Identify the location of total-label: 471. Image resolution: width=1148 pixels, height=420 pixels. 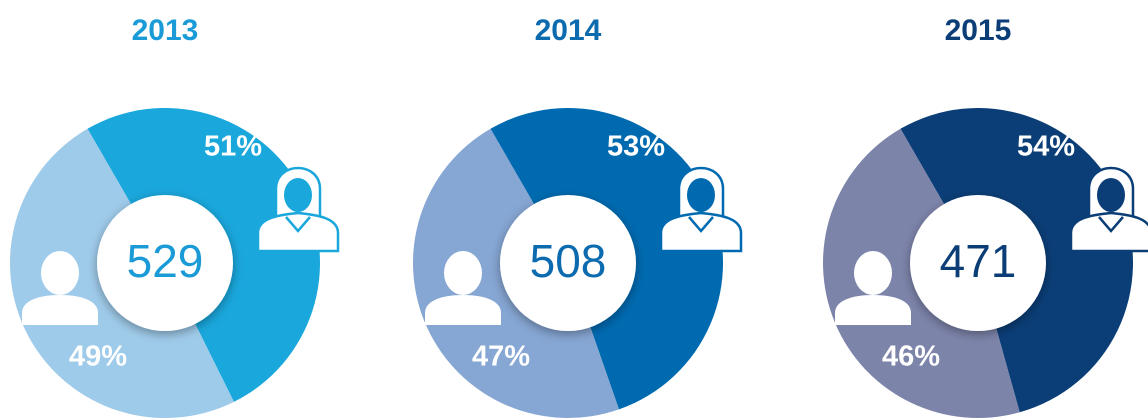
(978, 261).